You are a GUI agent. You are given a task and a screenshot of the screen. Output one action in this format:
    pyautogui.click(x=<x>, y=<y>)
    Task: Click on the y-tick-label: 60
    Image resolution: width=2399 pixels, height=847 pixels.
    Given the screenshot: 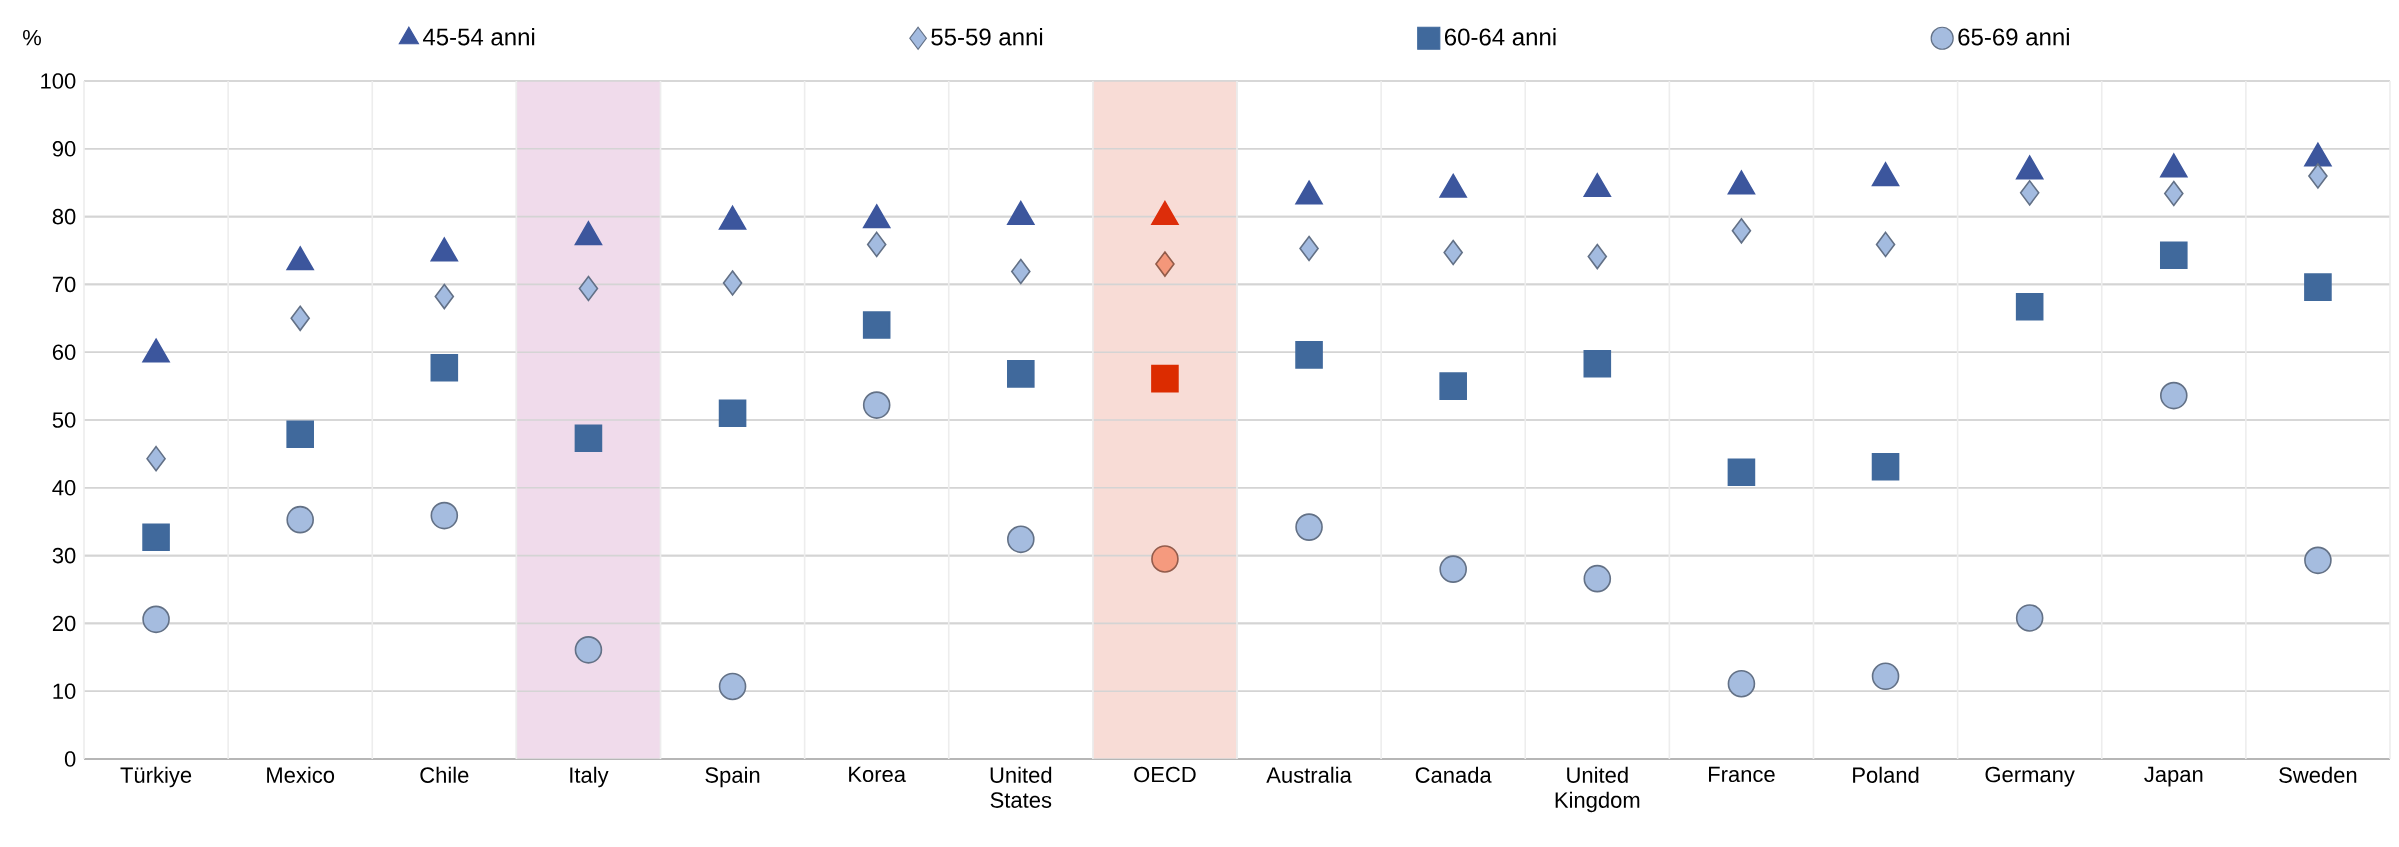 What is the action you would take?
    pyautogui.click(x=64, y=352)
    